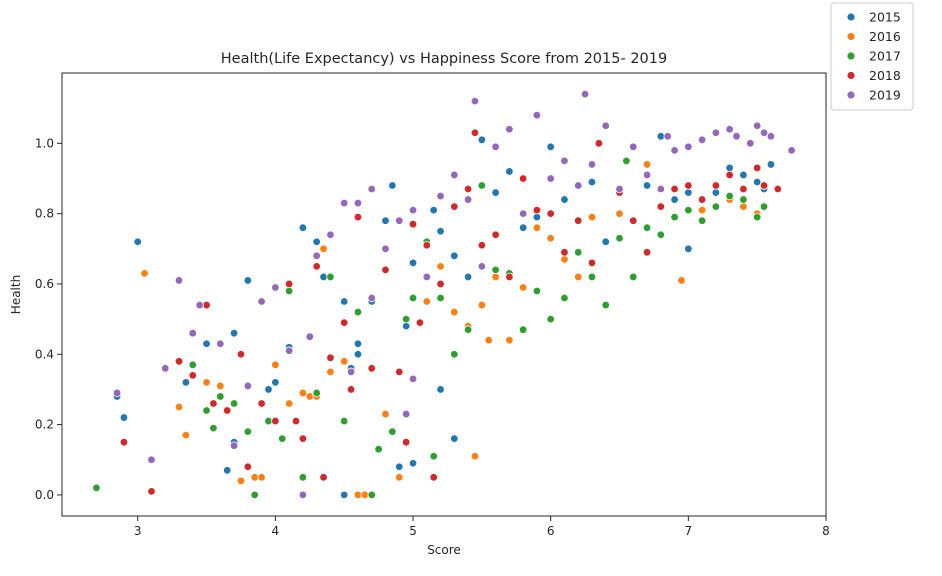  I want to click on x-tick-label: 7, so click(689, 531).